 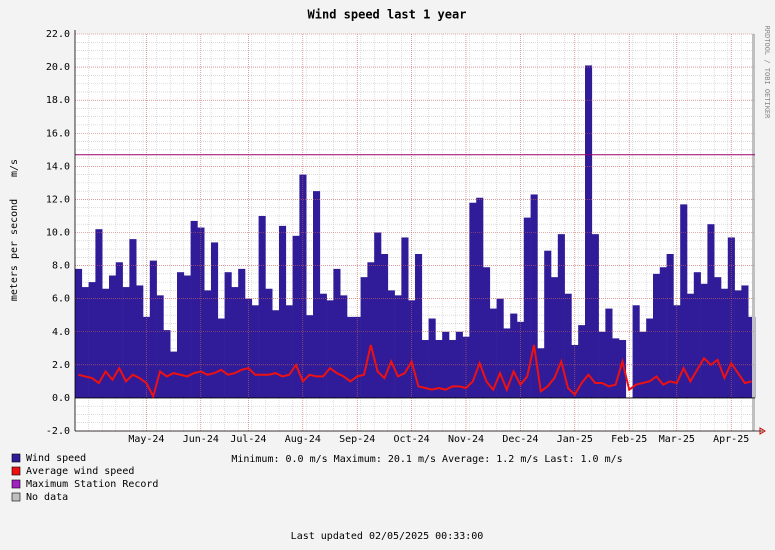 I want to click on y-tick-label: 16.0, so click(x=58, y=133).